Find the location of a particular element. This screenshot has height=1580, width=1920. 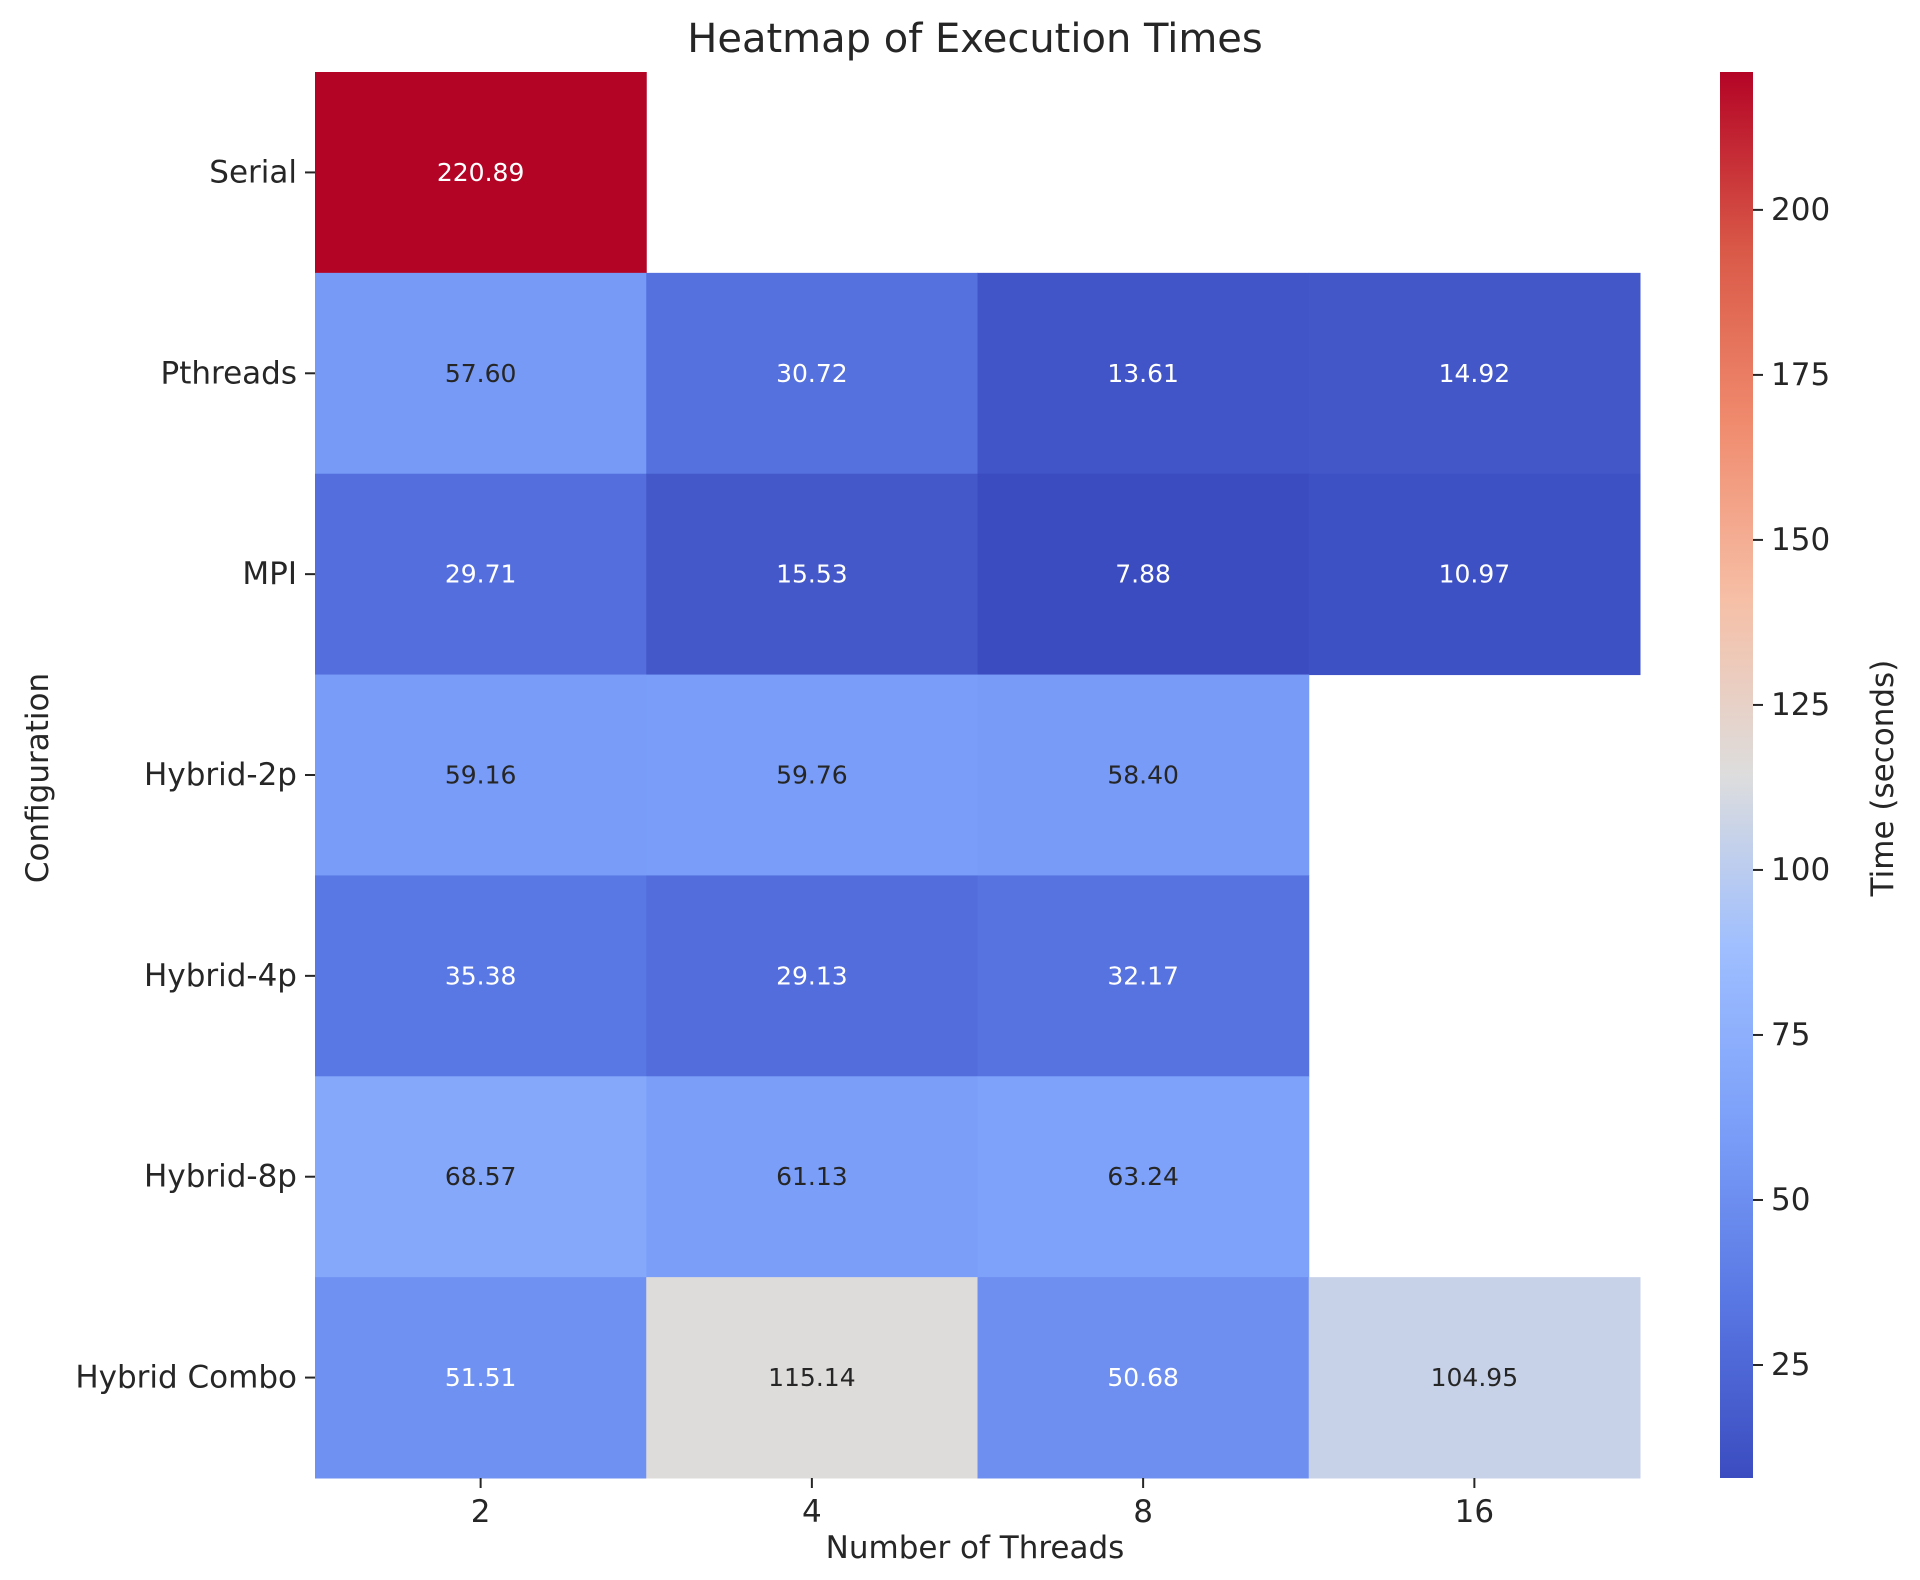

cell-value-label: 220.89 is located at coordinates (480, 172).